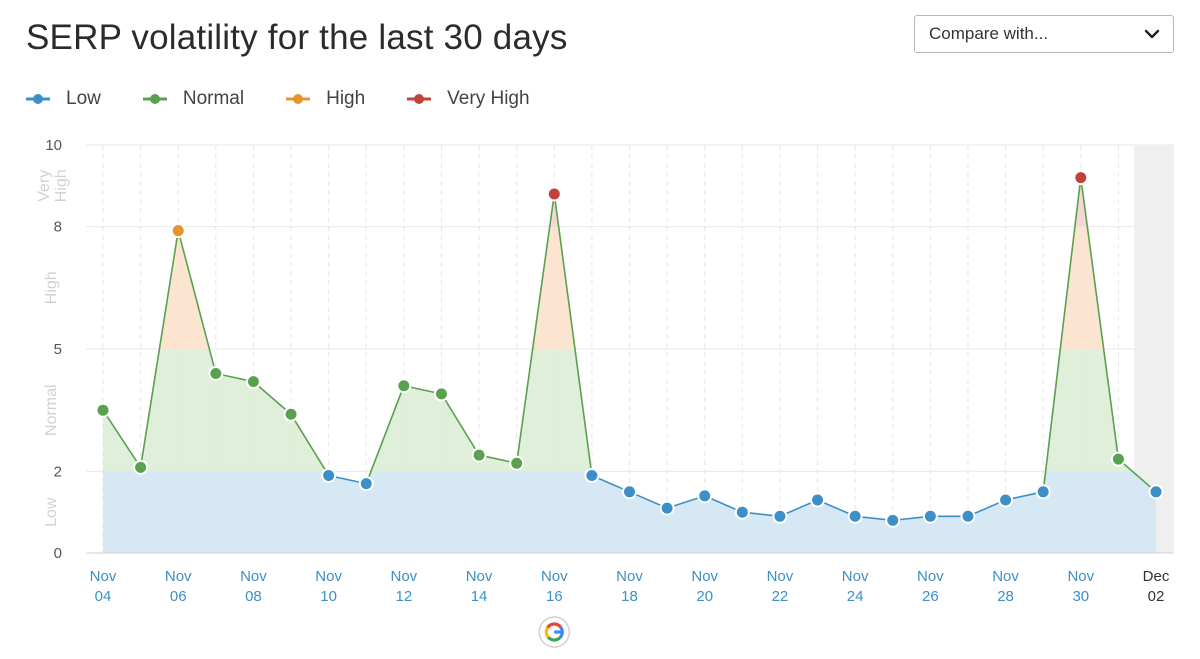 This screenshot has width=1200, height=659. What do you see at coordinates (51, 410) in the screenshot?
I see `band-label: Normal` at bounding box center [51, 410].